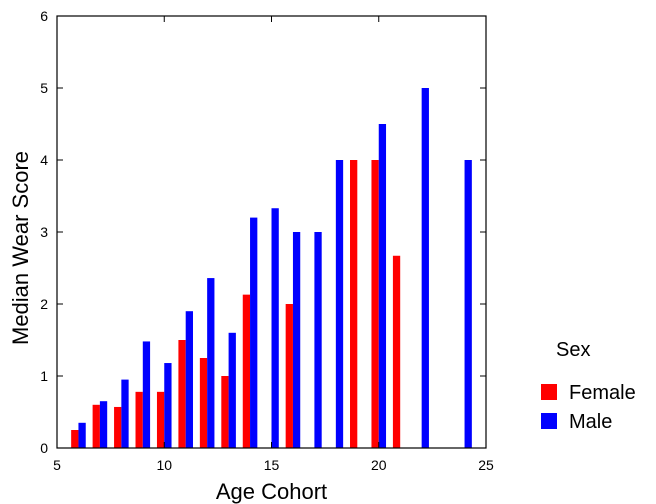 The height and width of the screenshot is (504, 656). What do you see at coordinates (44, 376) in the screenshot?
I see `y-tick-label-1: 1` at bounding box center [44, 376].